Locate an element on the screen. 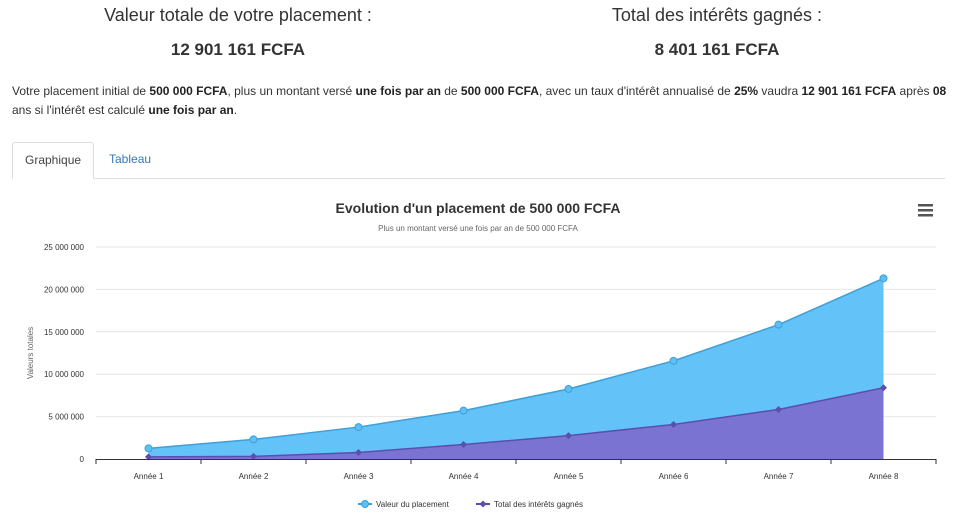 The image size is (960, 522). x-tick-label: Année 4 is located at coordinates (464, 476).